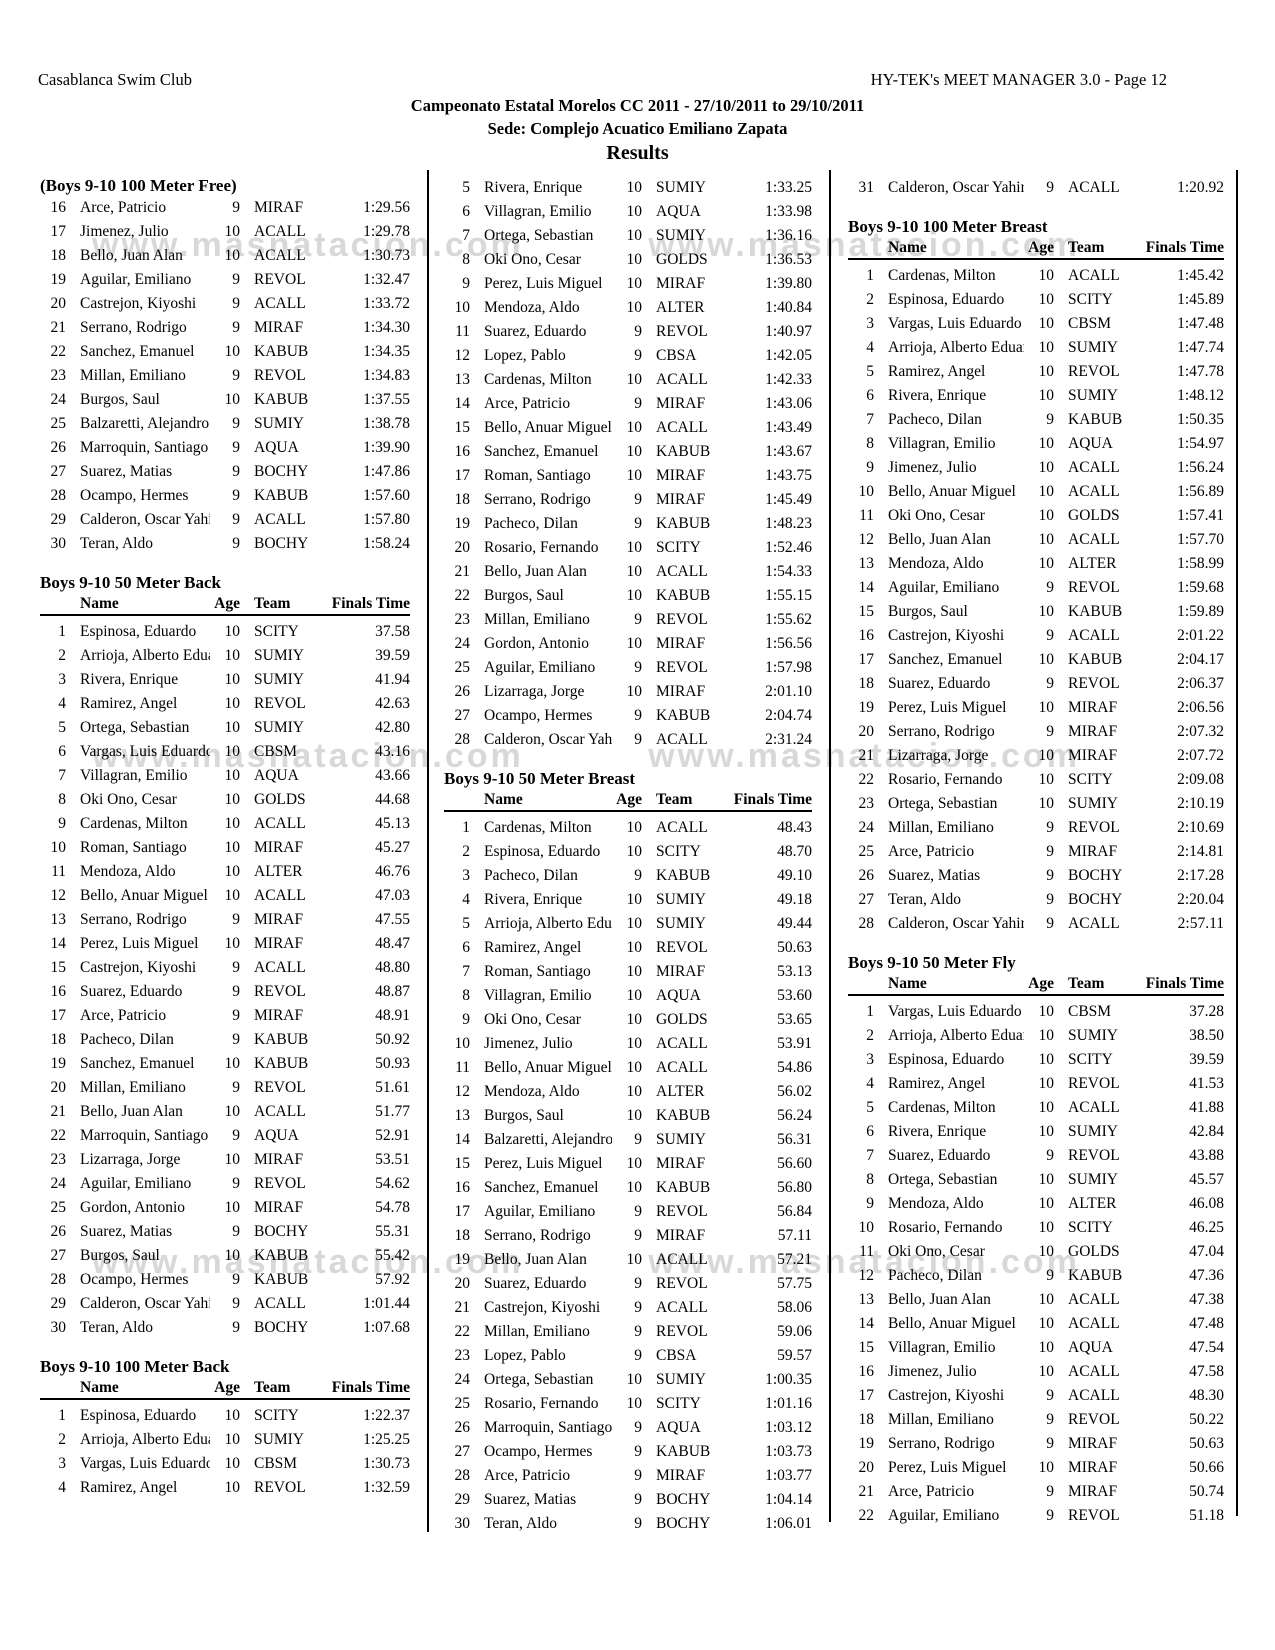 The height and width of the screenshot is (1650, 1275). What do you see at coordinates (225, 605) in the screenshot?
I see `table-header-row: Name Age Team Finals Time` at bounding box center [225, 605].